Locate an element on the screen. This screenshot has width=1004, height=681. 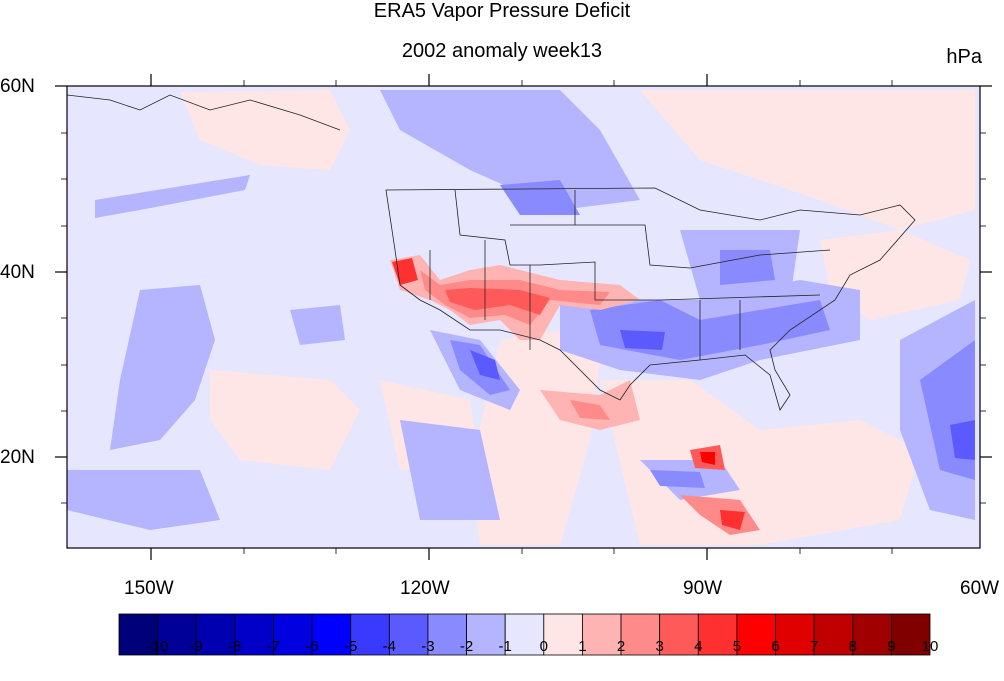
units-label: hPa is located at coordinates (964, 57).